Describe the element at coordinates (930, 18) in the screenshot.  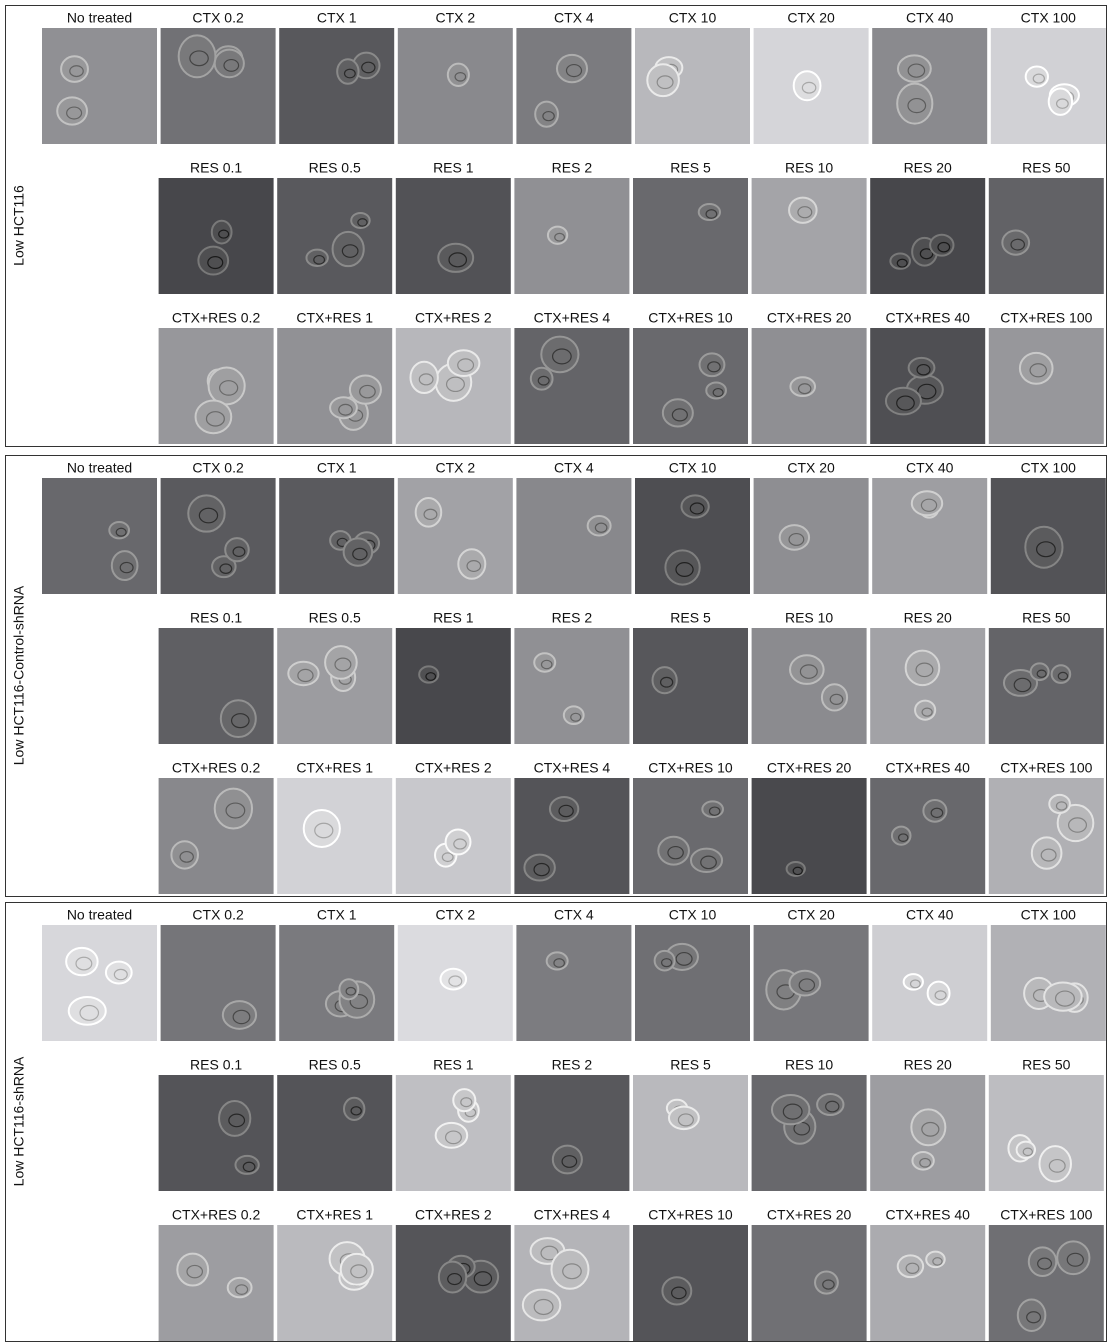
I see `condition-label: CTX 40` at that location.